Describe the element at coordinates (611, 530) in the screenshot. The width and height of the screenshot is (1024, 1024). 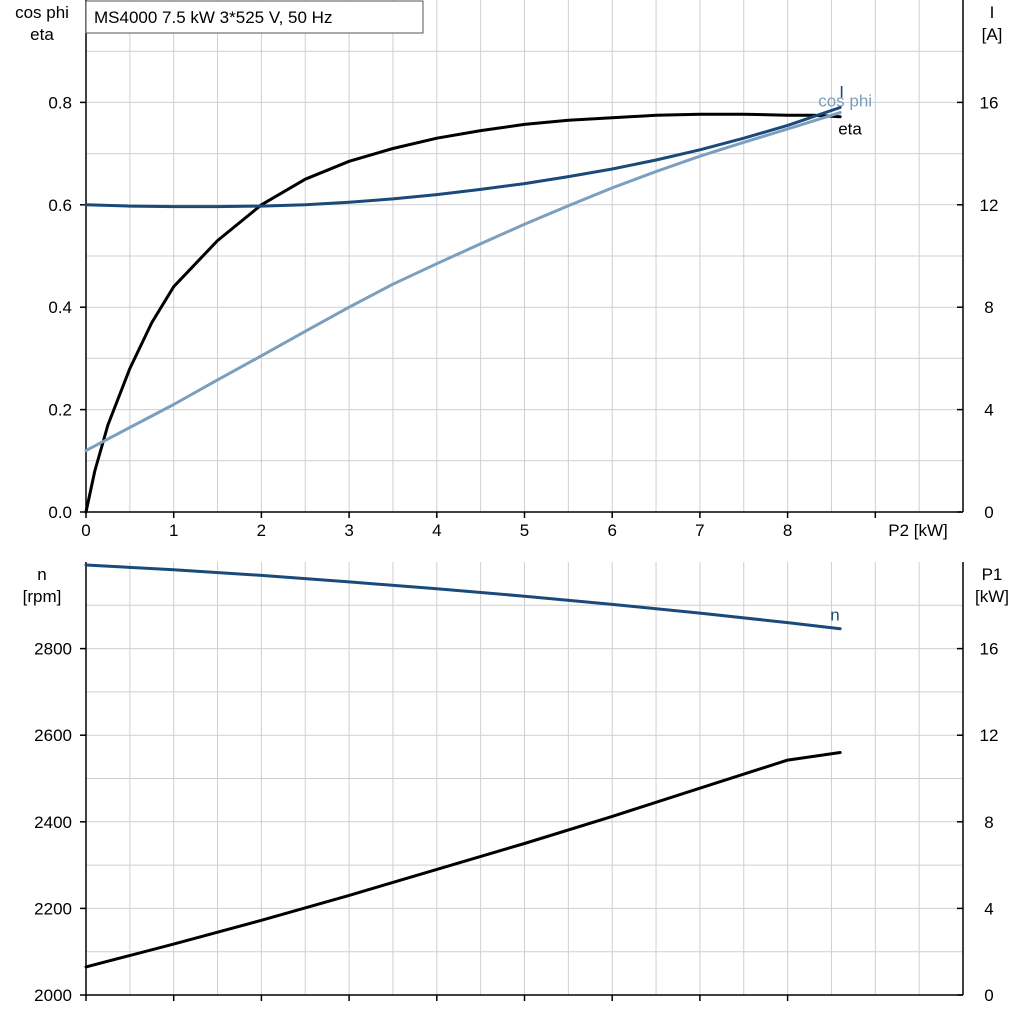
I see `x-tick-label: 6` at that location.